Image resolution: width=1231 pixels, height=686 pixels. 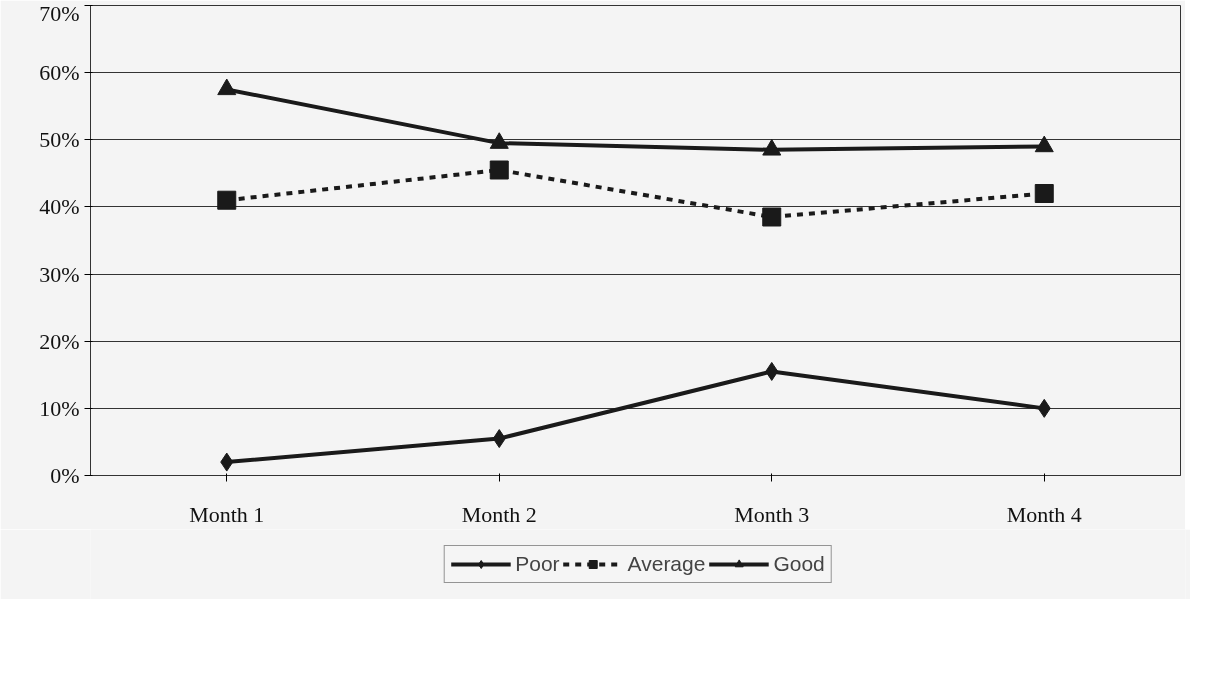 I want to click on y-tick-label: 20%, so click(x=59, y=341).